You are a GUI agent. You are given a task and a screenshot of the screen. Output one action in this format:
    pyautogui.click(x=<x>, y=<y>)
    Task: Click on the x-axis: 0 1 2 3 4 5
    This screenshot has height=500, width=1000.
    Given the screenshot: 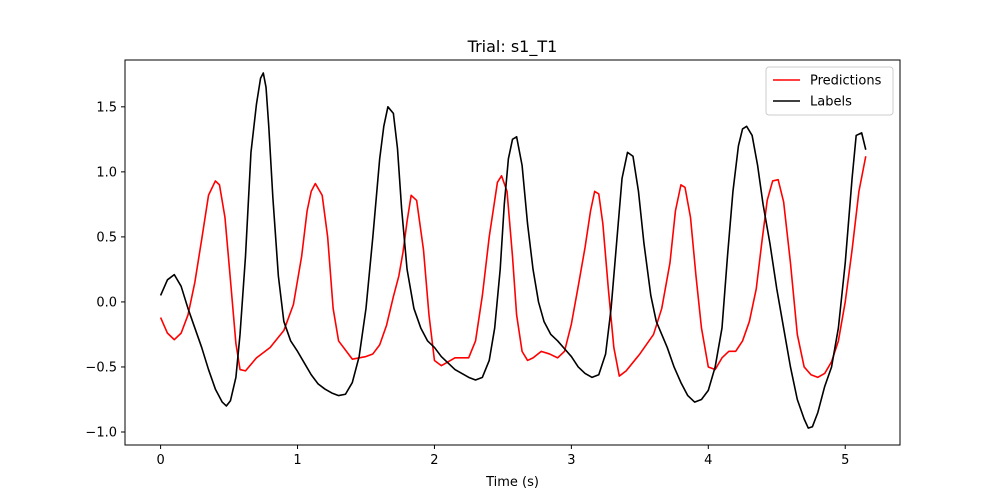 What is the action you would take?
    pyautogui.click(x=502, y=456)
    